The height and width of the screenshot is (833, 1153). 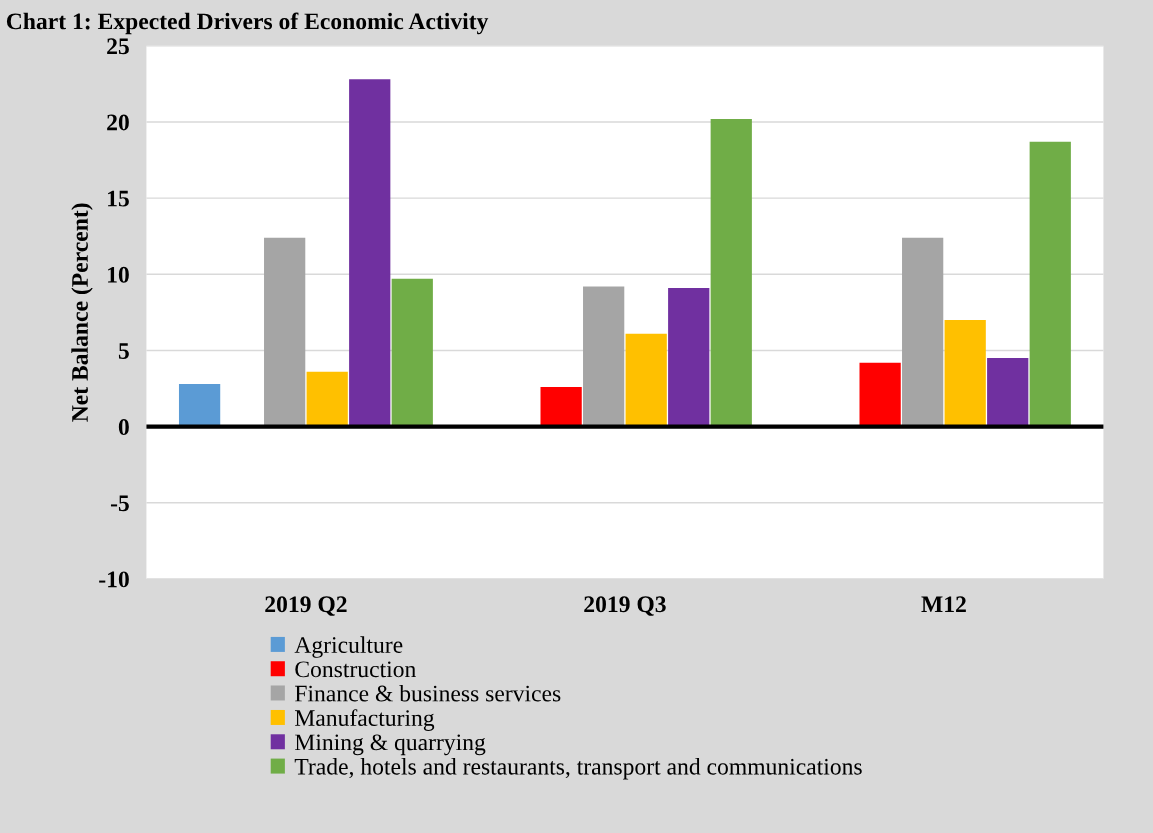 I want to click on x-tick-label: 2019 Q2, so click(x=306, y=606).